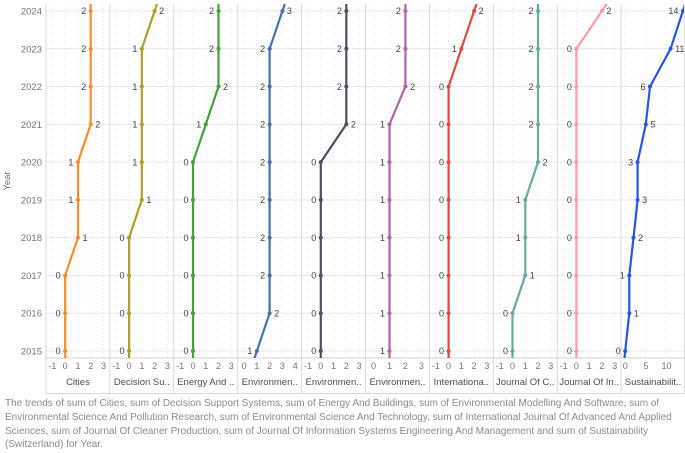 The height and width of the screenshot is (453, 685). What do you see at coordinates (78, 382) in the screenshot?
I see `panel-title: Cities` at bounding box center [78, 382].